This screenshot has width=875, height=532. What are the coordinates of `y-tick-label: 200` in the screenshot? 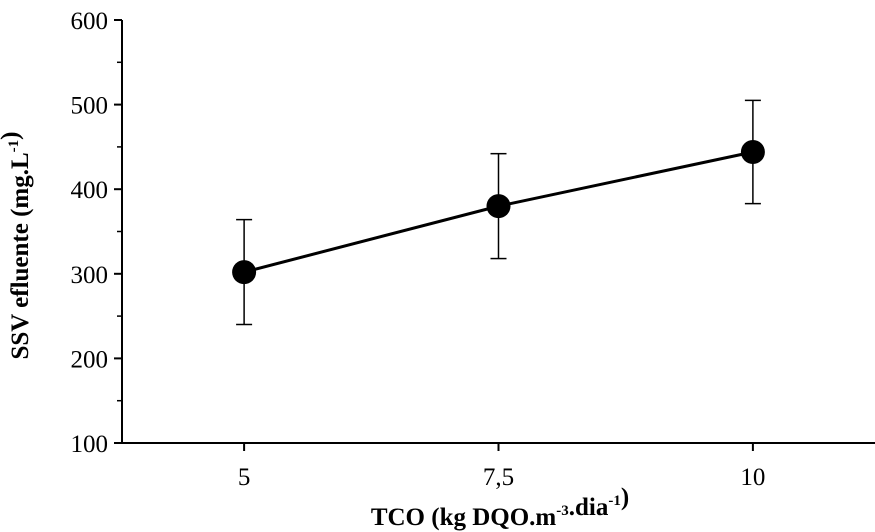 It's located at (90, 359).